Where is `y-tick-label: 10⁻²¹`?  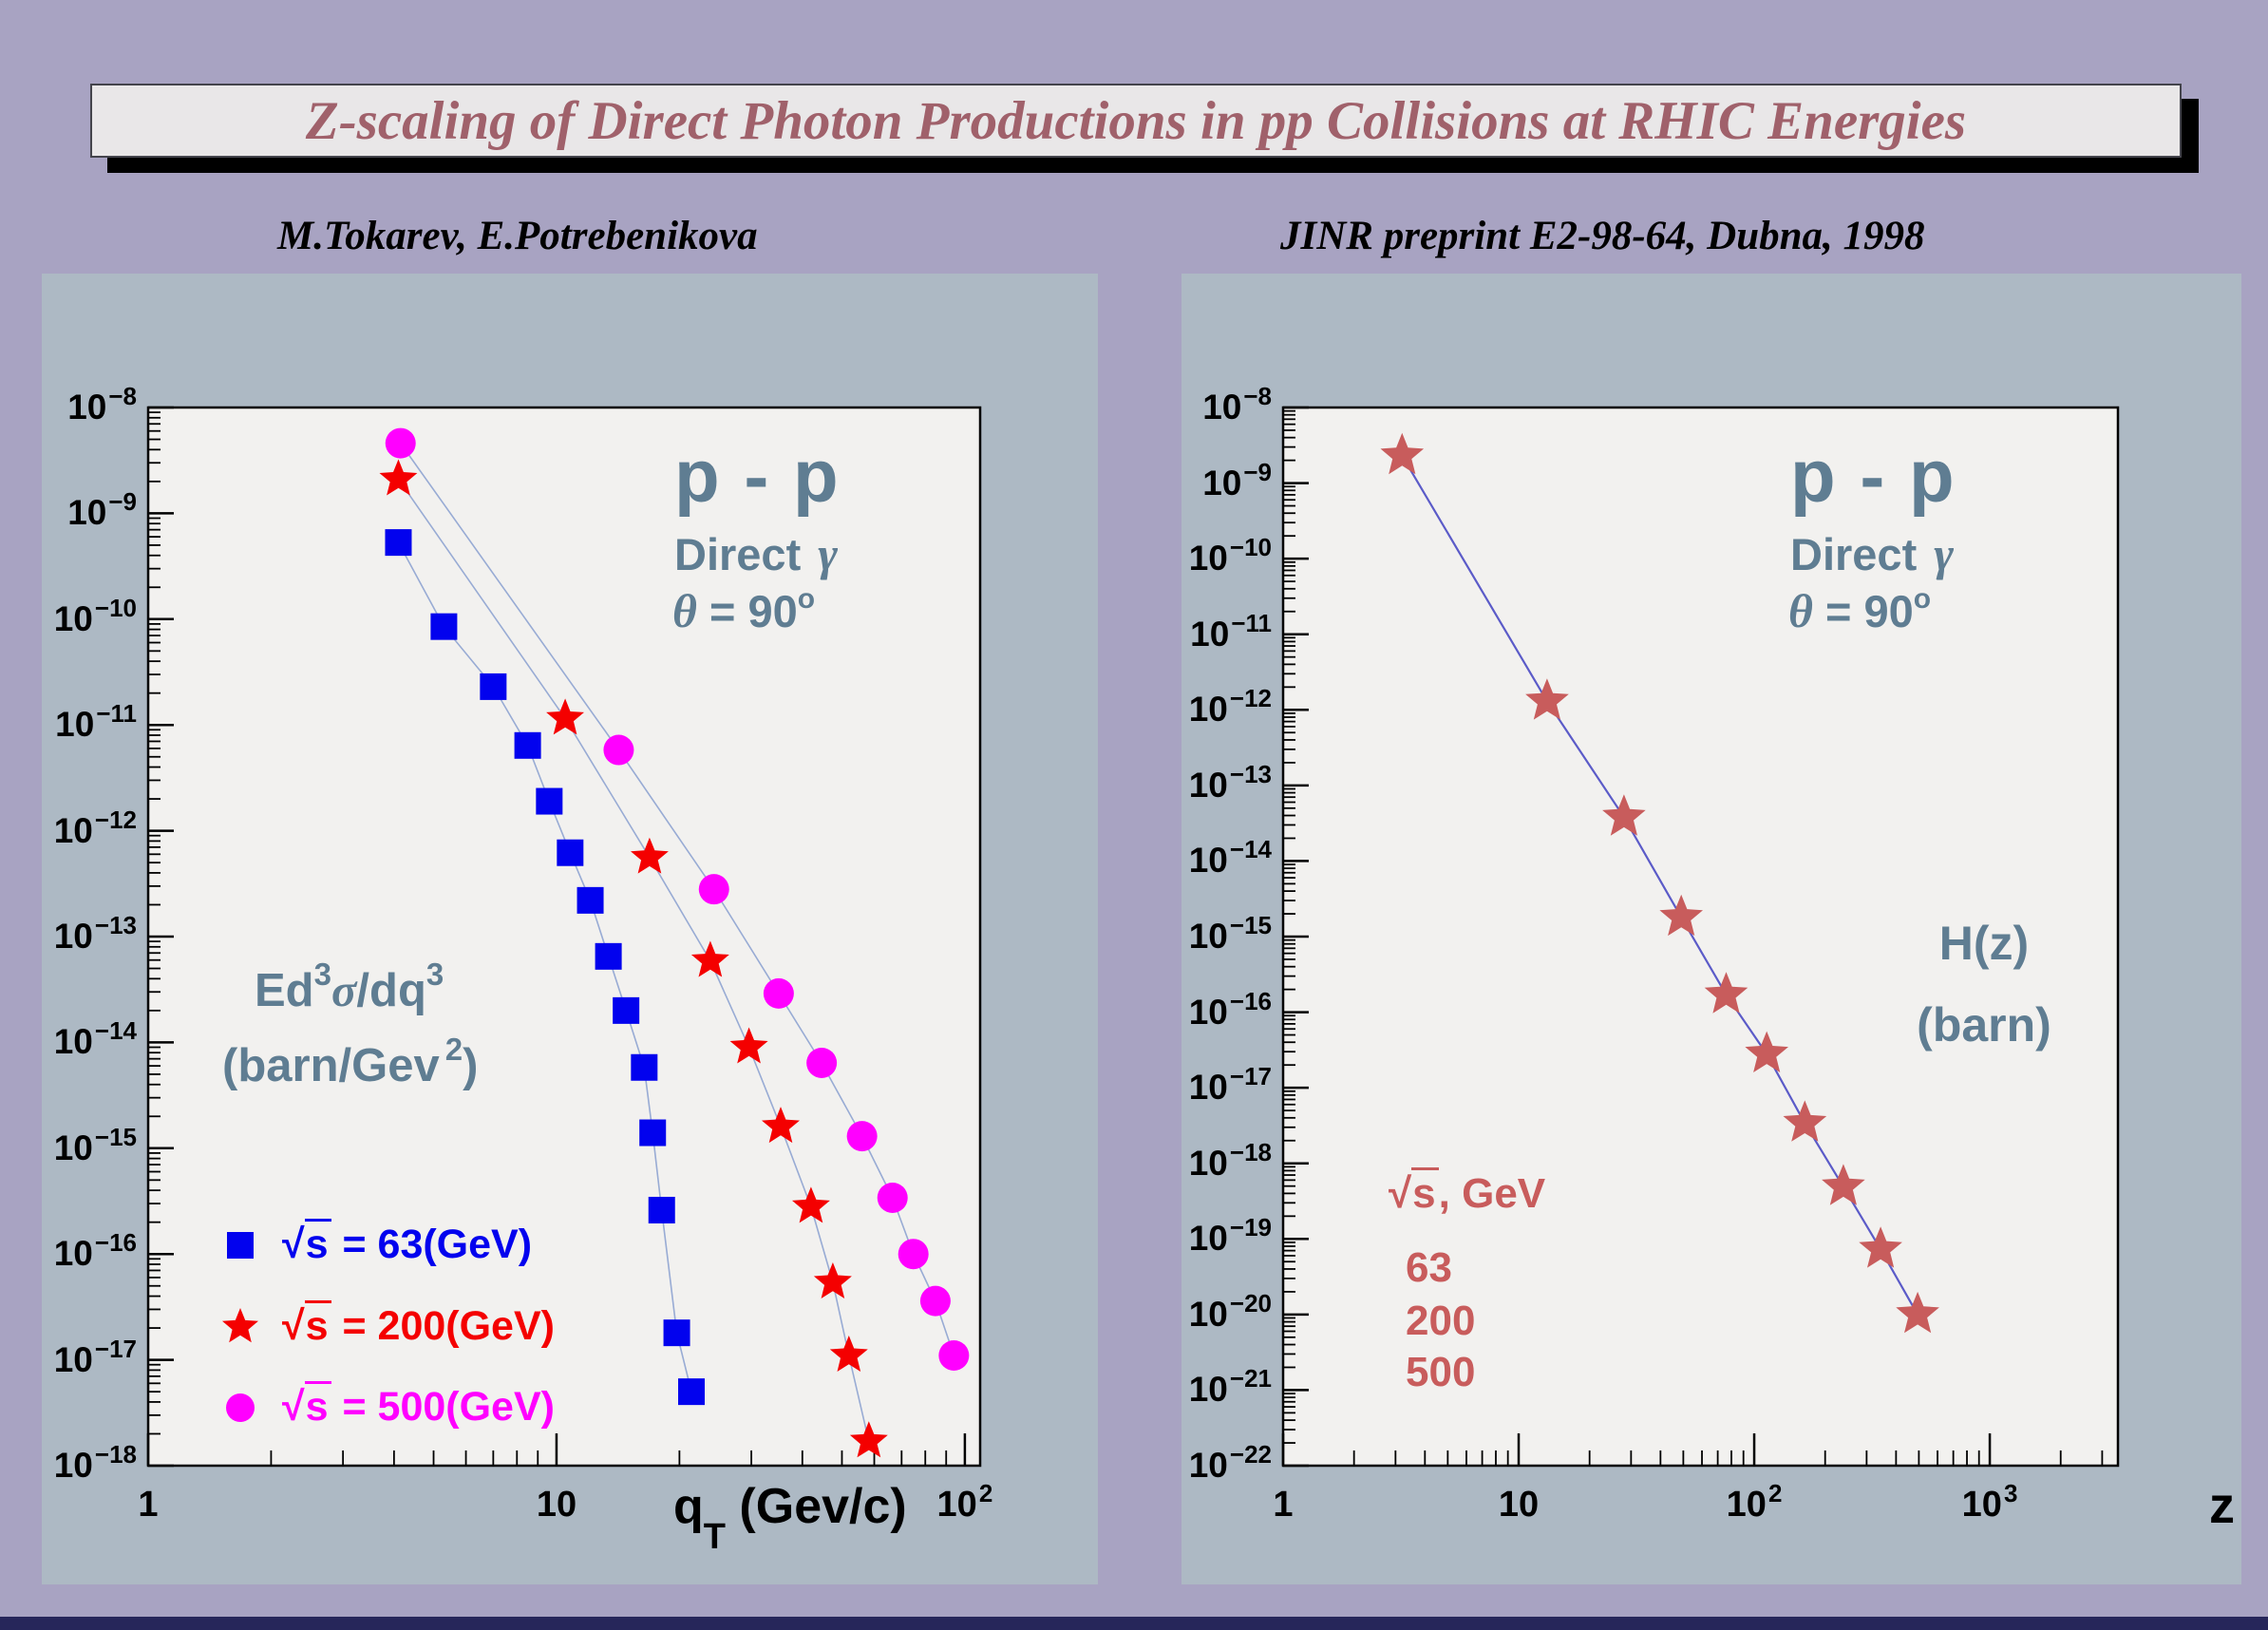
y-tick-label: 10⁻²¹ is located at coordinates (1230, 1387).